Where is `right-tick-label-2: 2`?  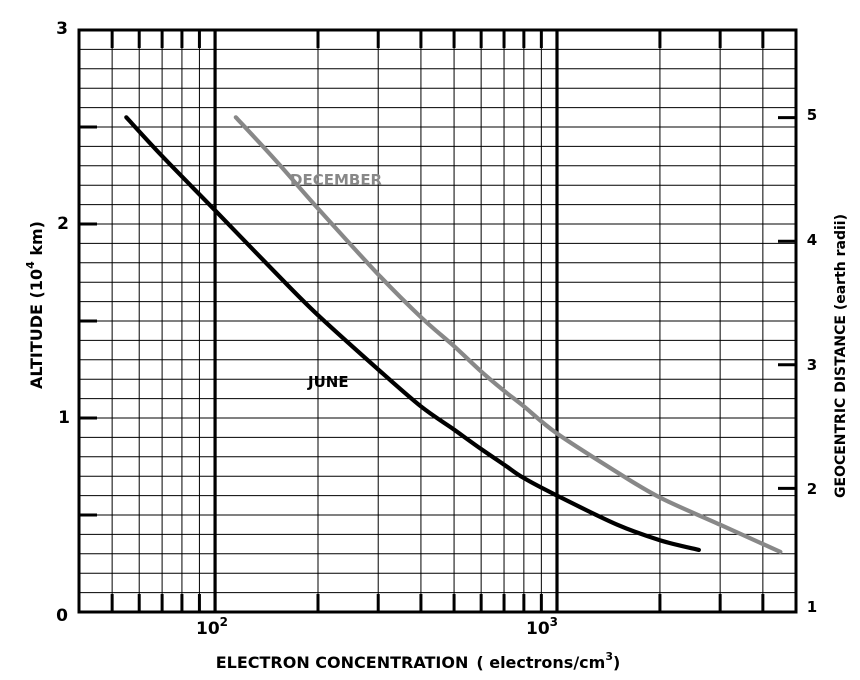
right-tick-label-2: 2 is located at coordinates (812, 489).